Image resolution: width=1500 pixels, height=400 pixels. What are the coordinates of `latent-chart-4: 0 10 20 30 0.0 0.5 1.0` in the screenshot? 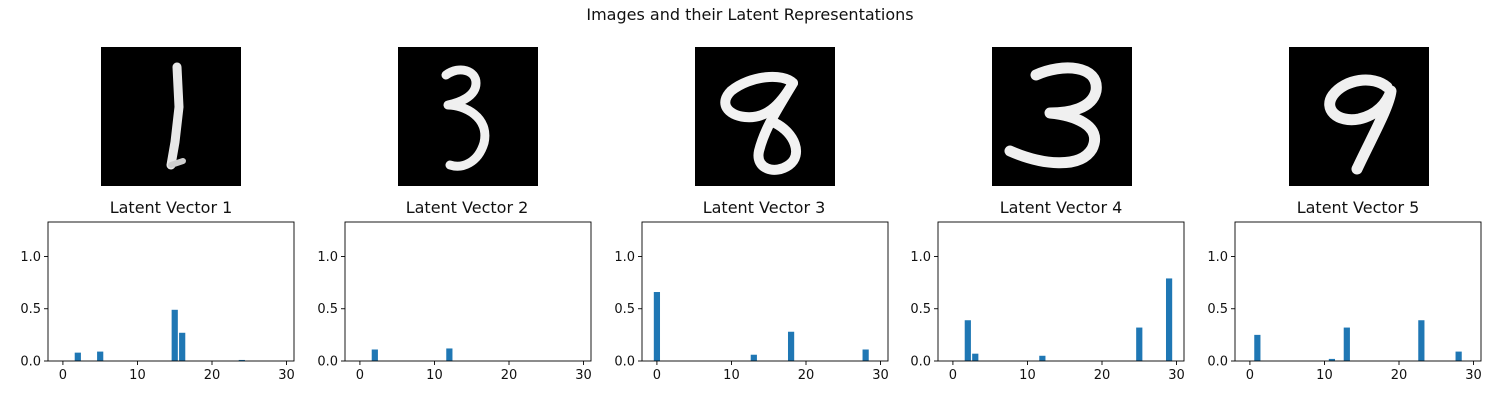 It's located at (1047, 302).